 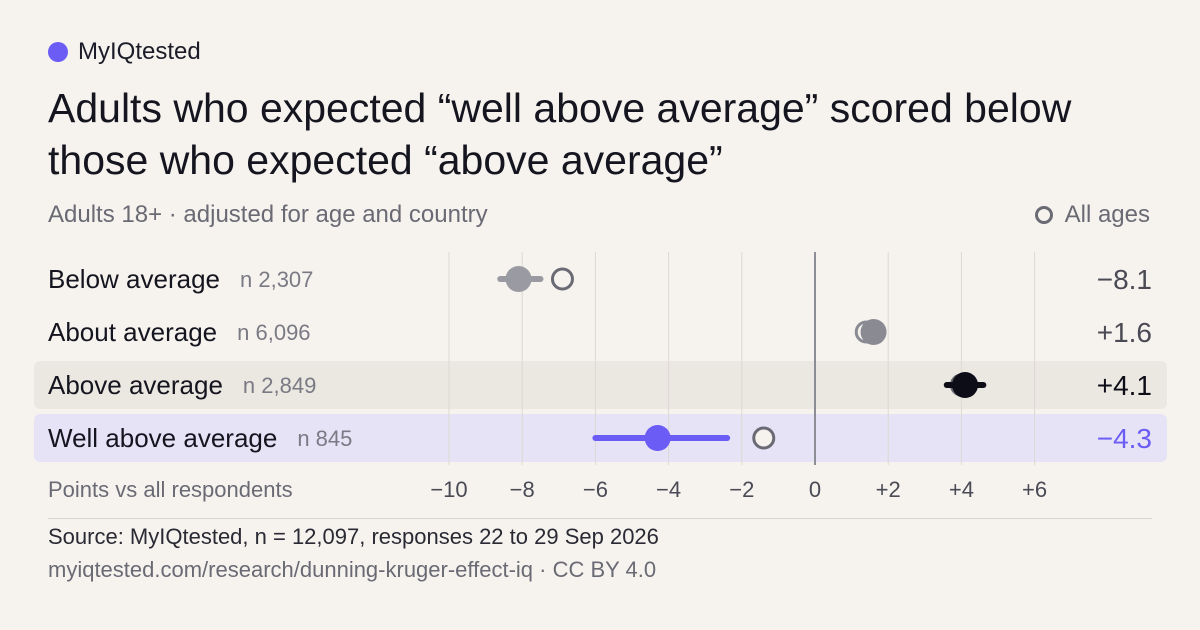 I want to click on brand: MyIQtested, so click(x=124, y=52).